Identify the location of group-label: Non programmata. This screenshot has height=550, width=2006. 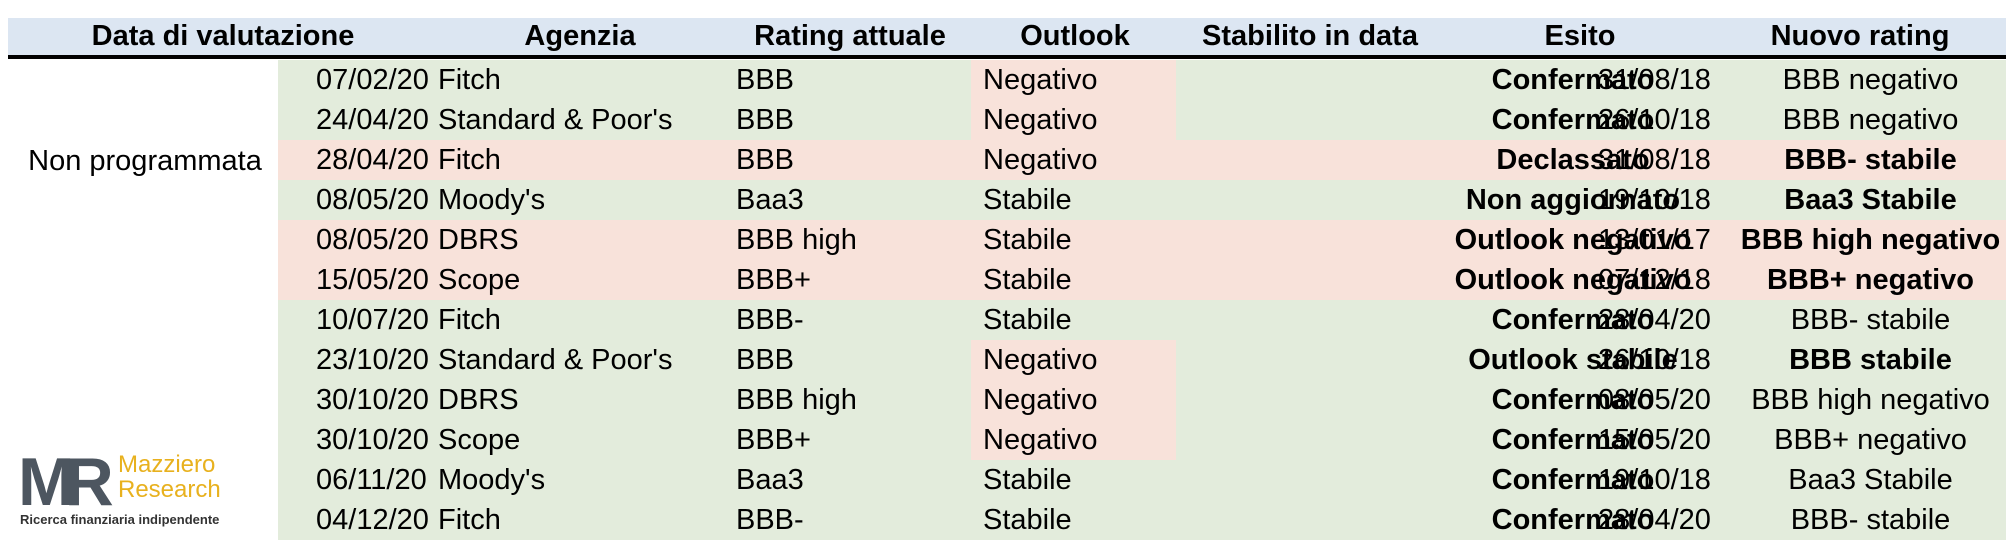
(145, 161).